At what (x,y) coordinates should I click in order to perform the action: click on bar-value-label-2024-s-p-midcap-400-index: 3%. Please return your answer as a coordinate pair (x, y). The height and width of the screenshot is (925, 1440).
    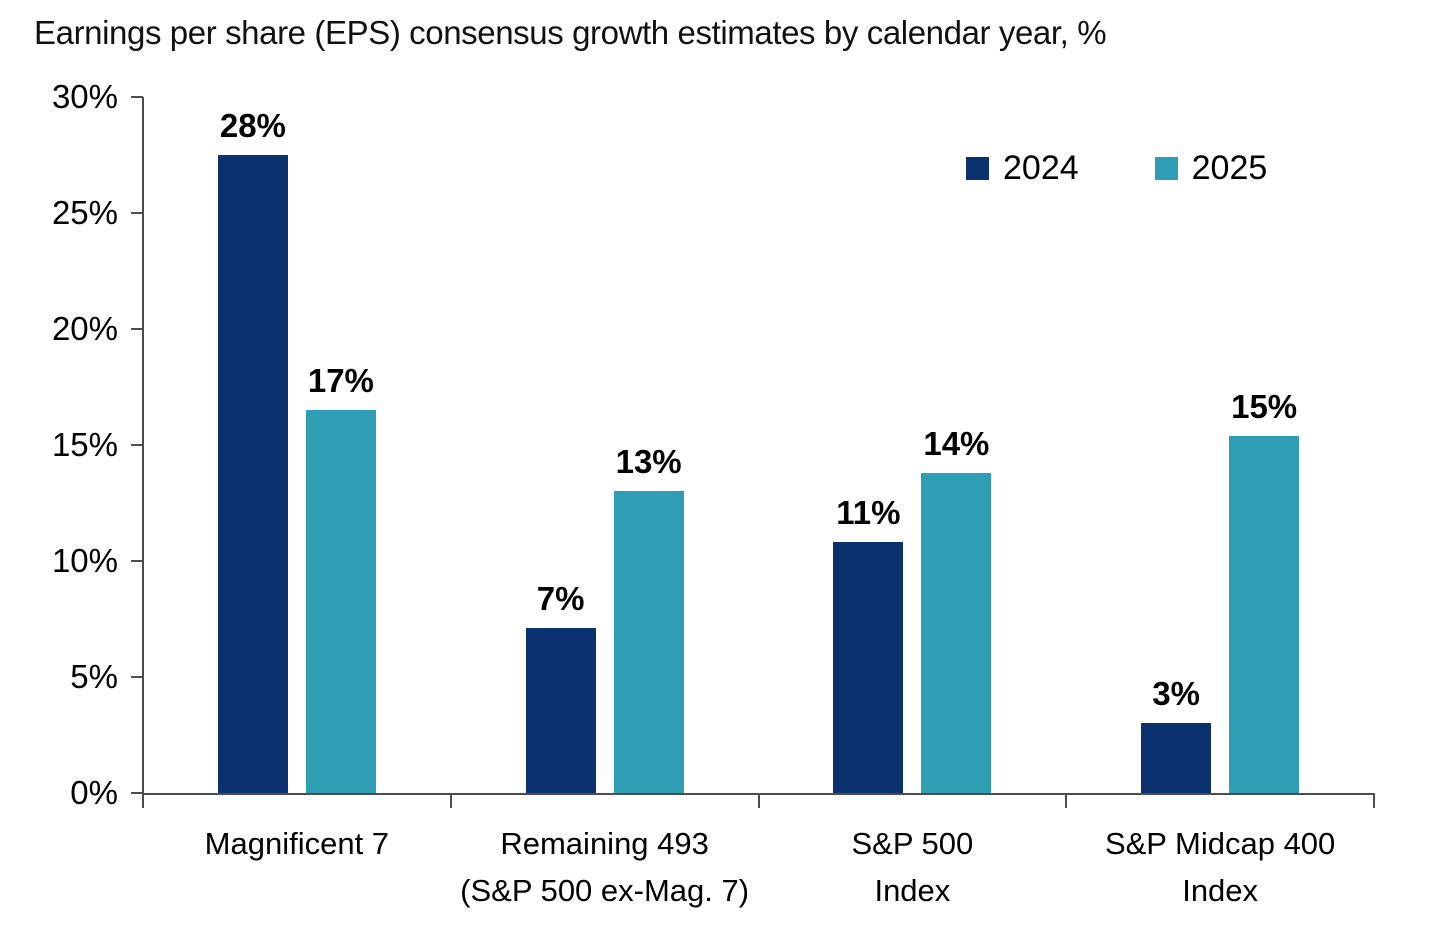
    Looking at the image, I should click on (1176, 694).